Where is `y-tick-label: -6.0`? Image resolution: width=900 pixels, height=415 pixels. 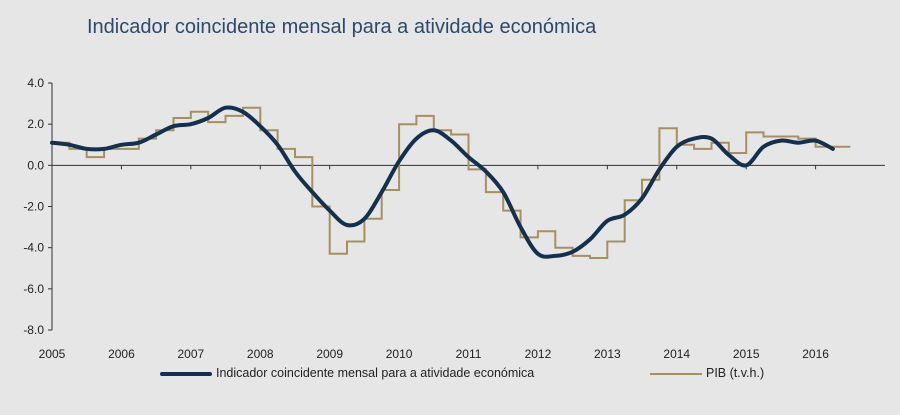 y-tick-label: -6.0 is located at coordinates (33, 289).